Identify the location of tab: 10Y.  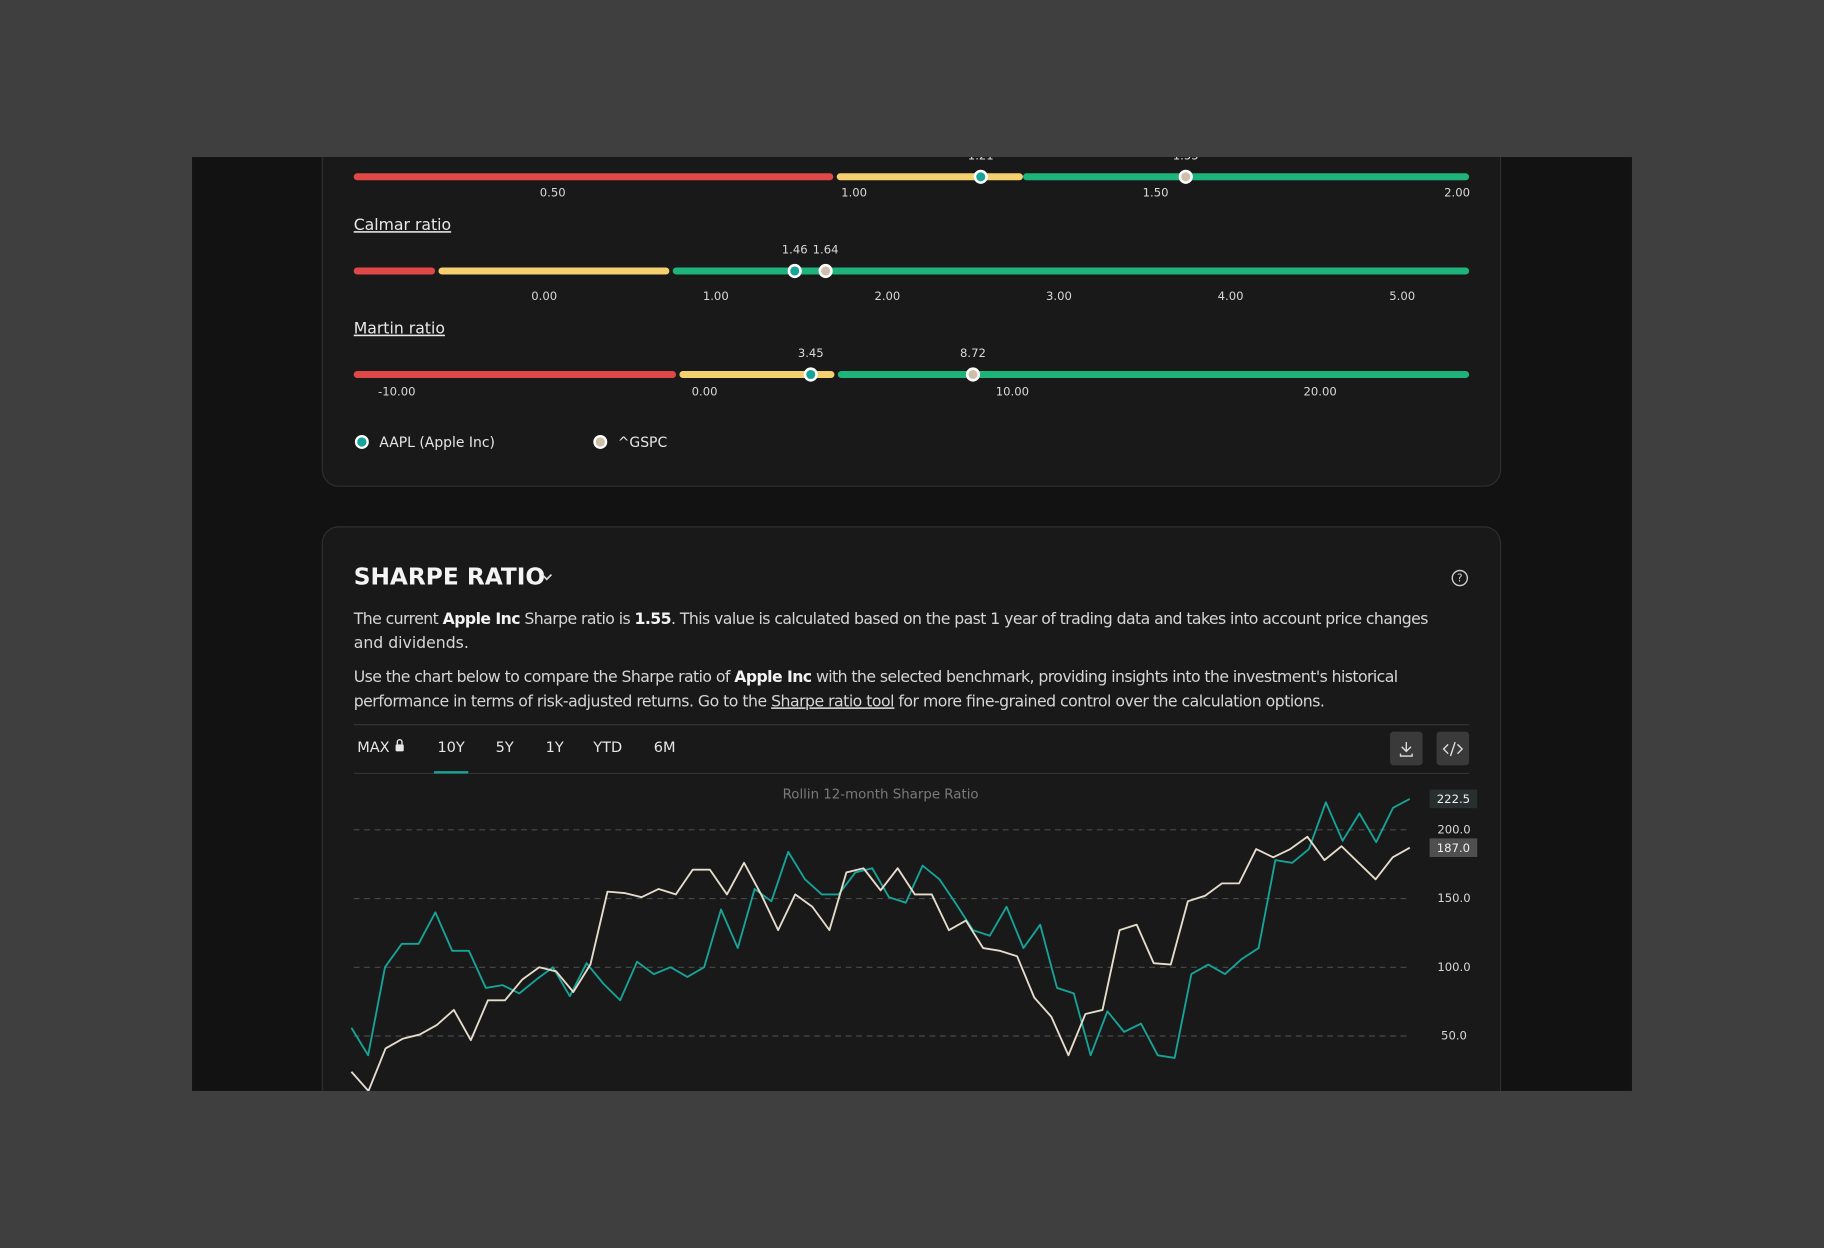
(450, 748).